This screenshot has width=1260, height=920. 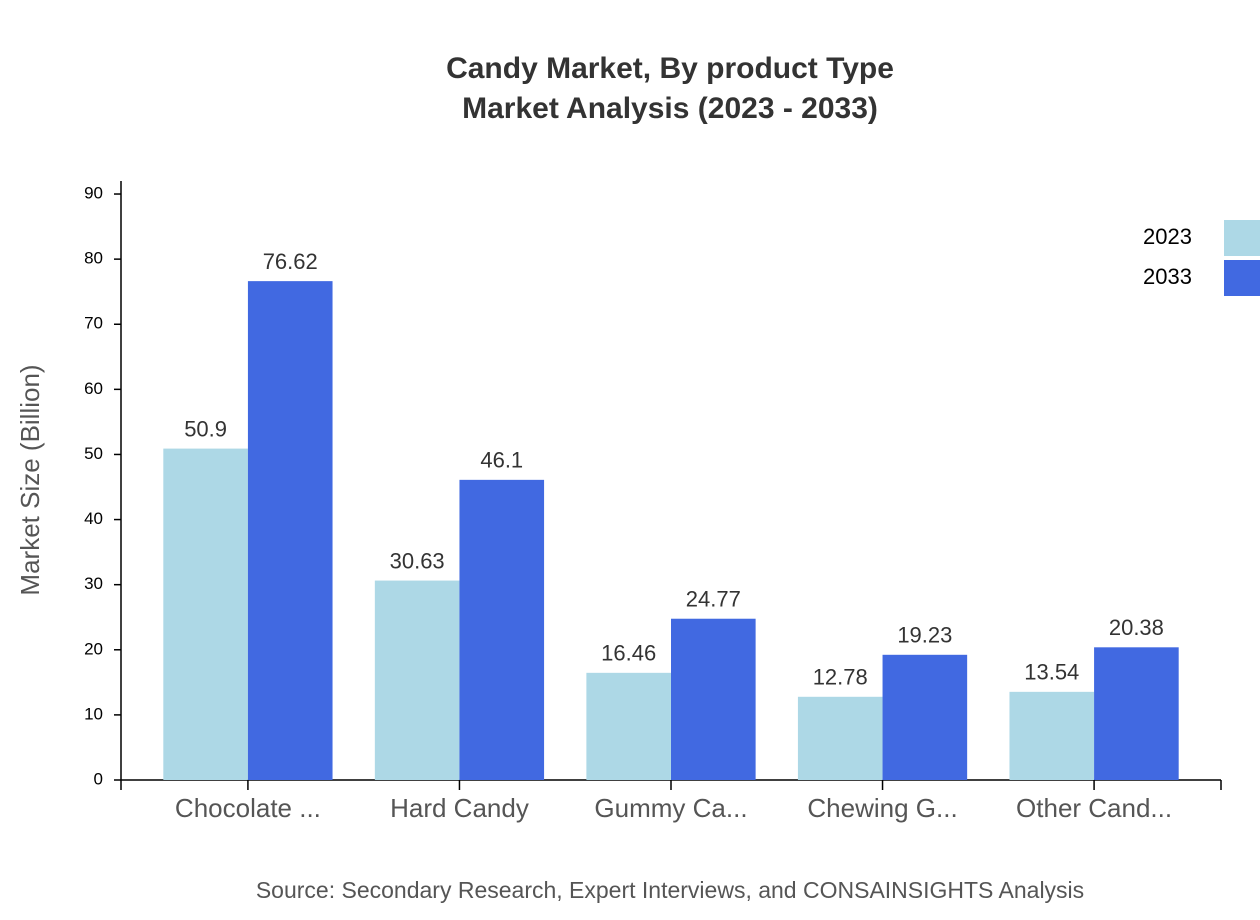 What do you see at coordinates (93, 518) in the screenshot?
I see `y-tick-label: 40` at bounding box center [93, 518].